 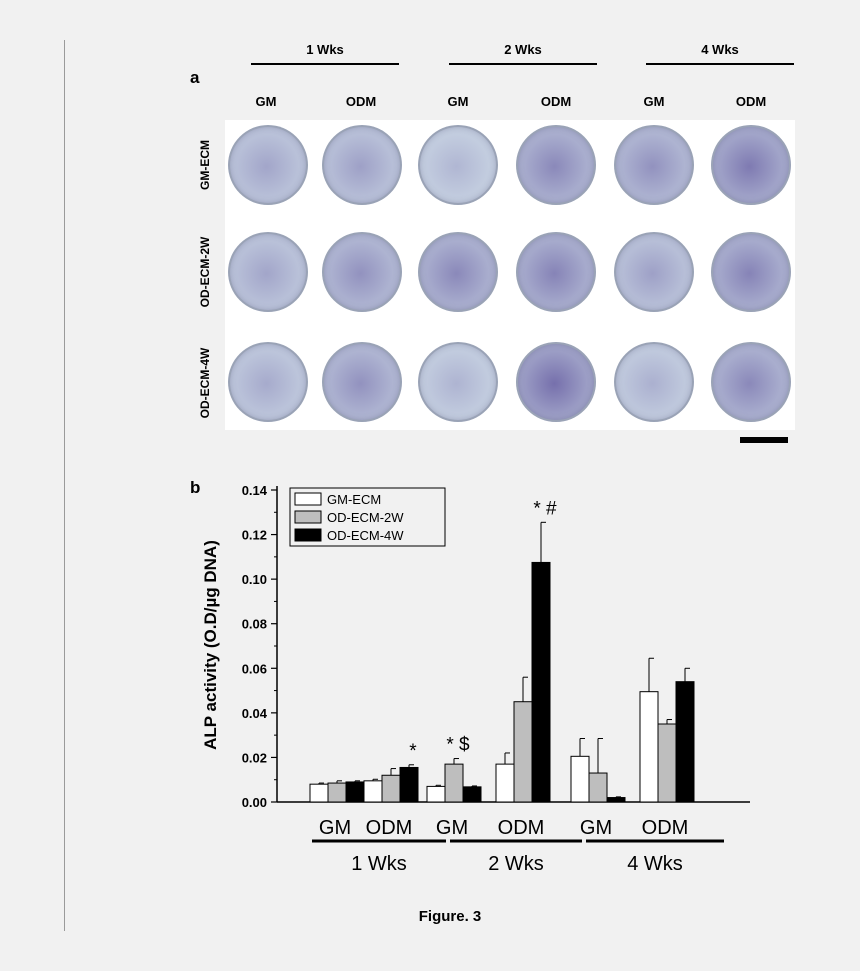 I want to click on scale-bar, so click(x=764, y=440).